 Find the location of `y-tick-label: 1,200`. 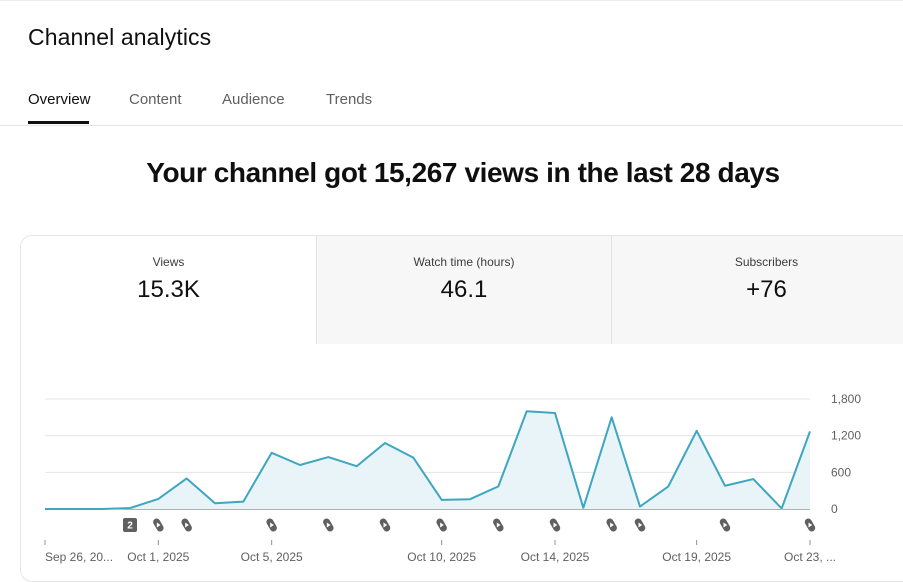

y-tick-label: 1,200 is located at coordinates (846, 436).